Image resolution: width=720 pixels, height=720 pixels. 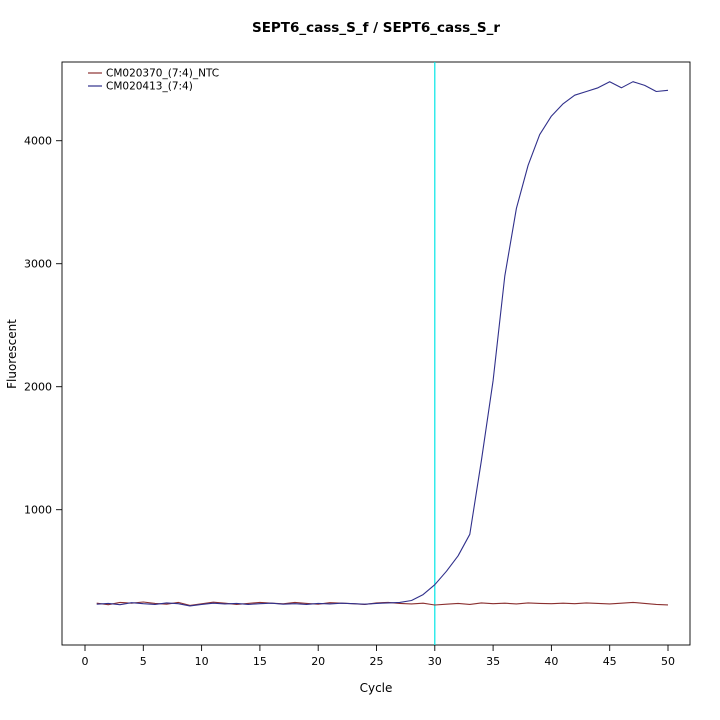 What do you see at coordinates (377, 661) in the screenshot?
I see `x-tick-label: 25` at bounding box center [377, 661].